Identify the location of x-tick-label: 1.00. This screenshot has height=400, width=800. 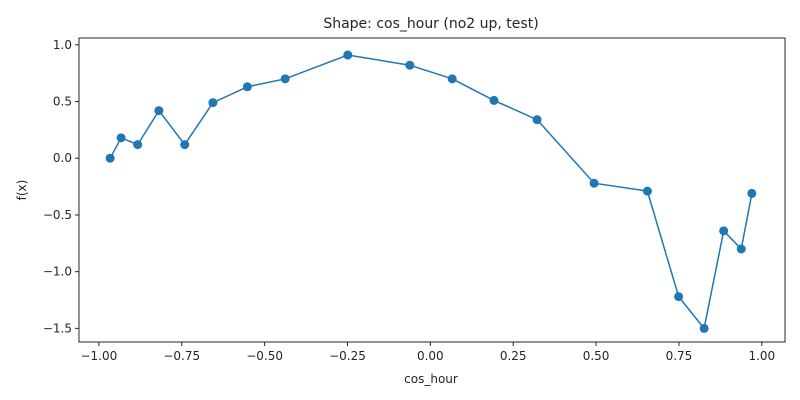
(761, 356).